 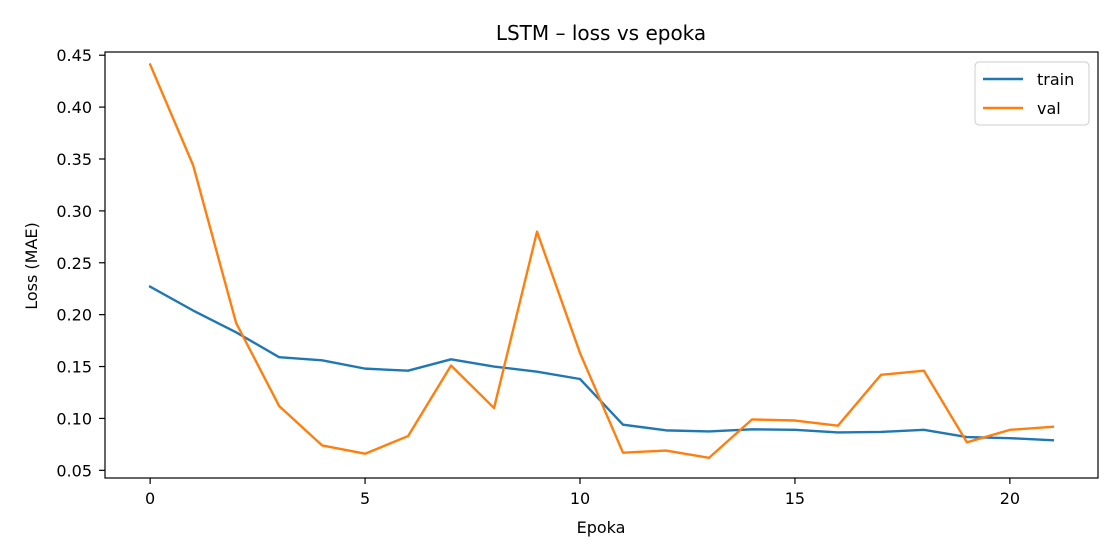 What do you see at coordinates (1049, 108) in the screenshot?
I see `legend-label-val: val` at bounding box center [1049, 108].